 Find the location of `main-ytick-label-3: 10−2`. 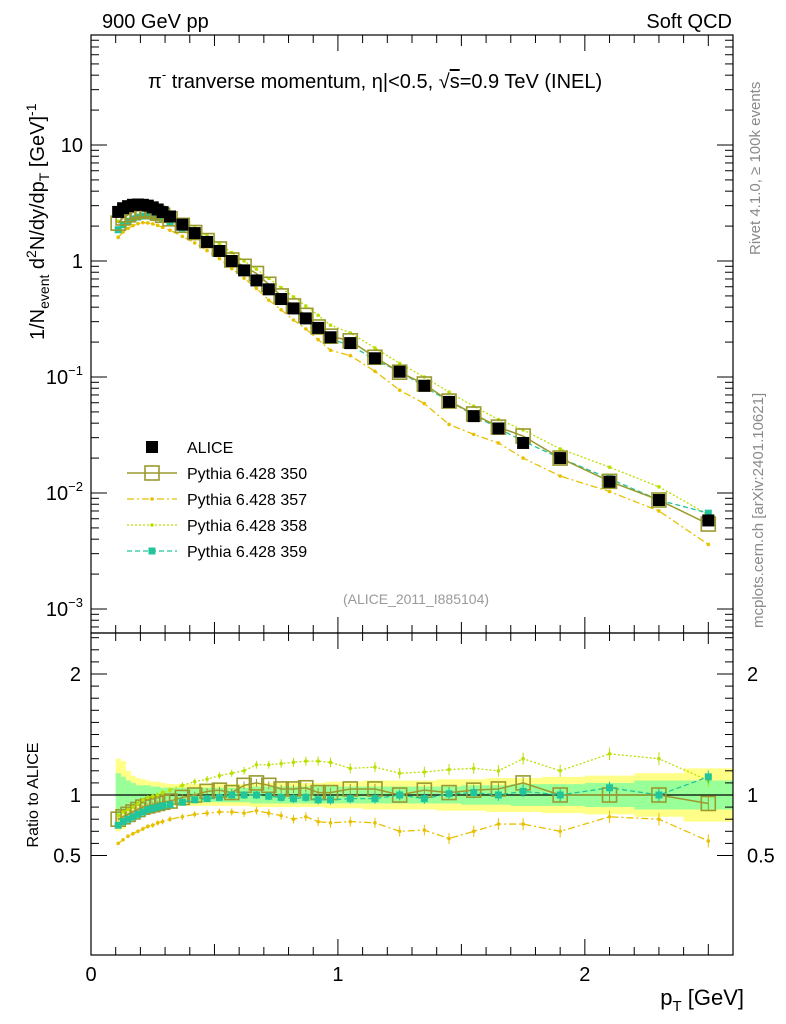

main-ytick-label-3: 10−2 is located at coordinates (64, 492).